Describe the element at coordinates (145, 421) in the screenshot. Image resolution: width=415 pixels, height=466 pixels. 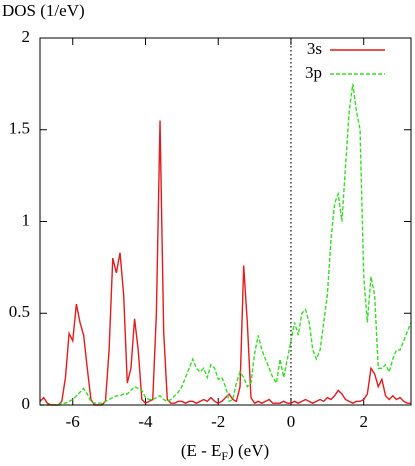
I see `x-tick-label: -4` at that location.